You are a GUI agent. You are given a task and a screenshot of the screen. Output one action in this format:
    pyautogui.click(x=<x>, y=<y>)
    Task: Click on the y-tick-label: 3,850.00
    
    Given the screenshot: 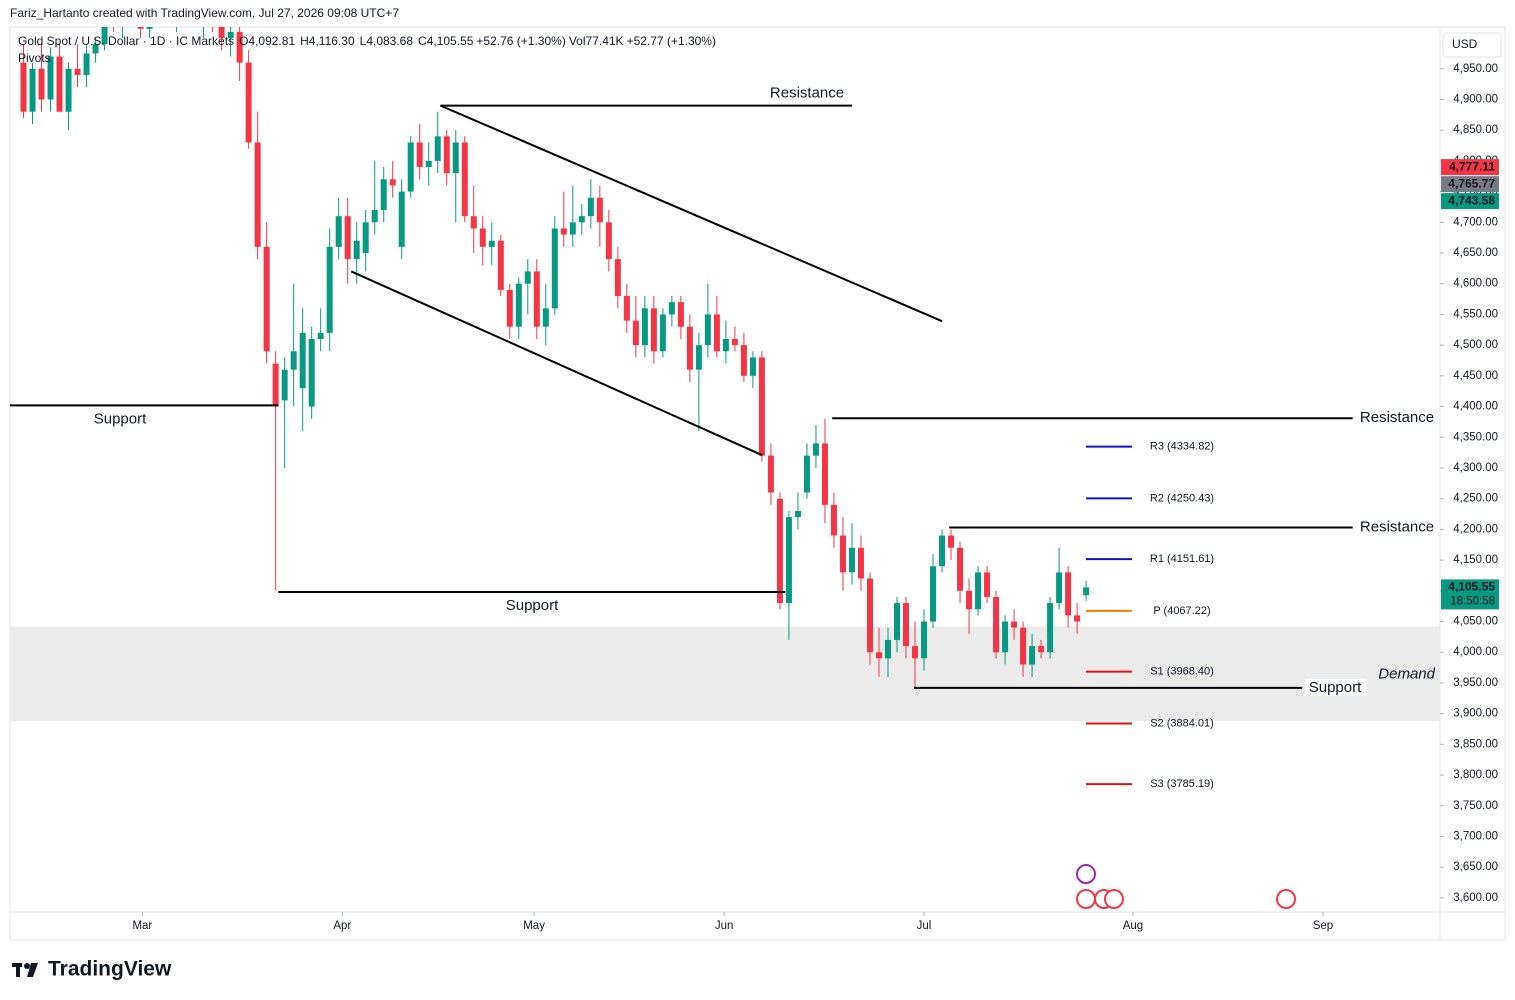 What is the action you would take?
    pyautogui.click(x=1475, y=744)
    